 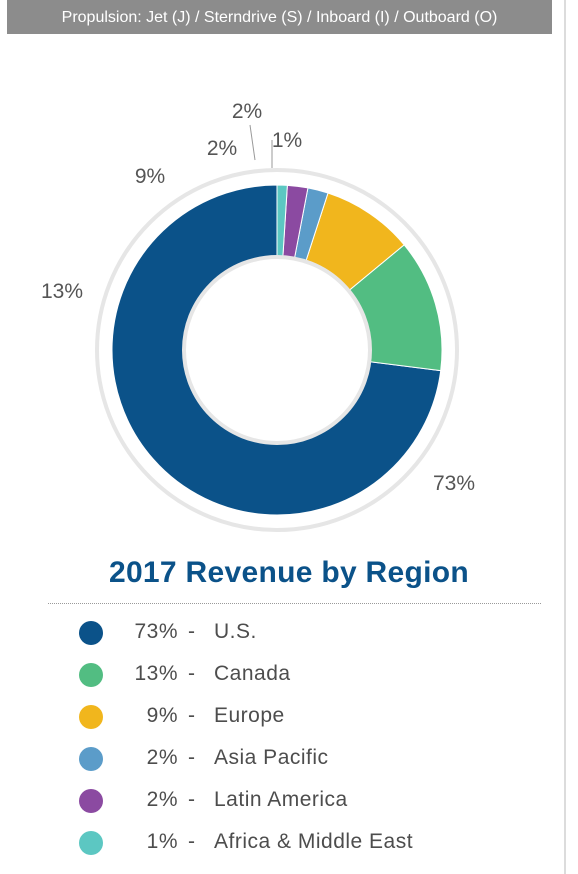 What do you see at coordinates (156, 673) in the screenshot?
I see `legend-pct: 13%` at bounding box center [156, 673].